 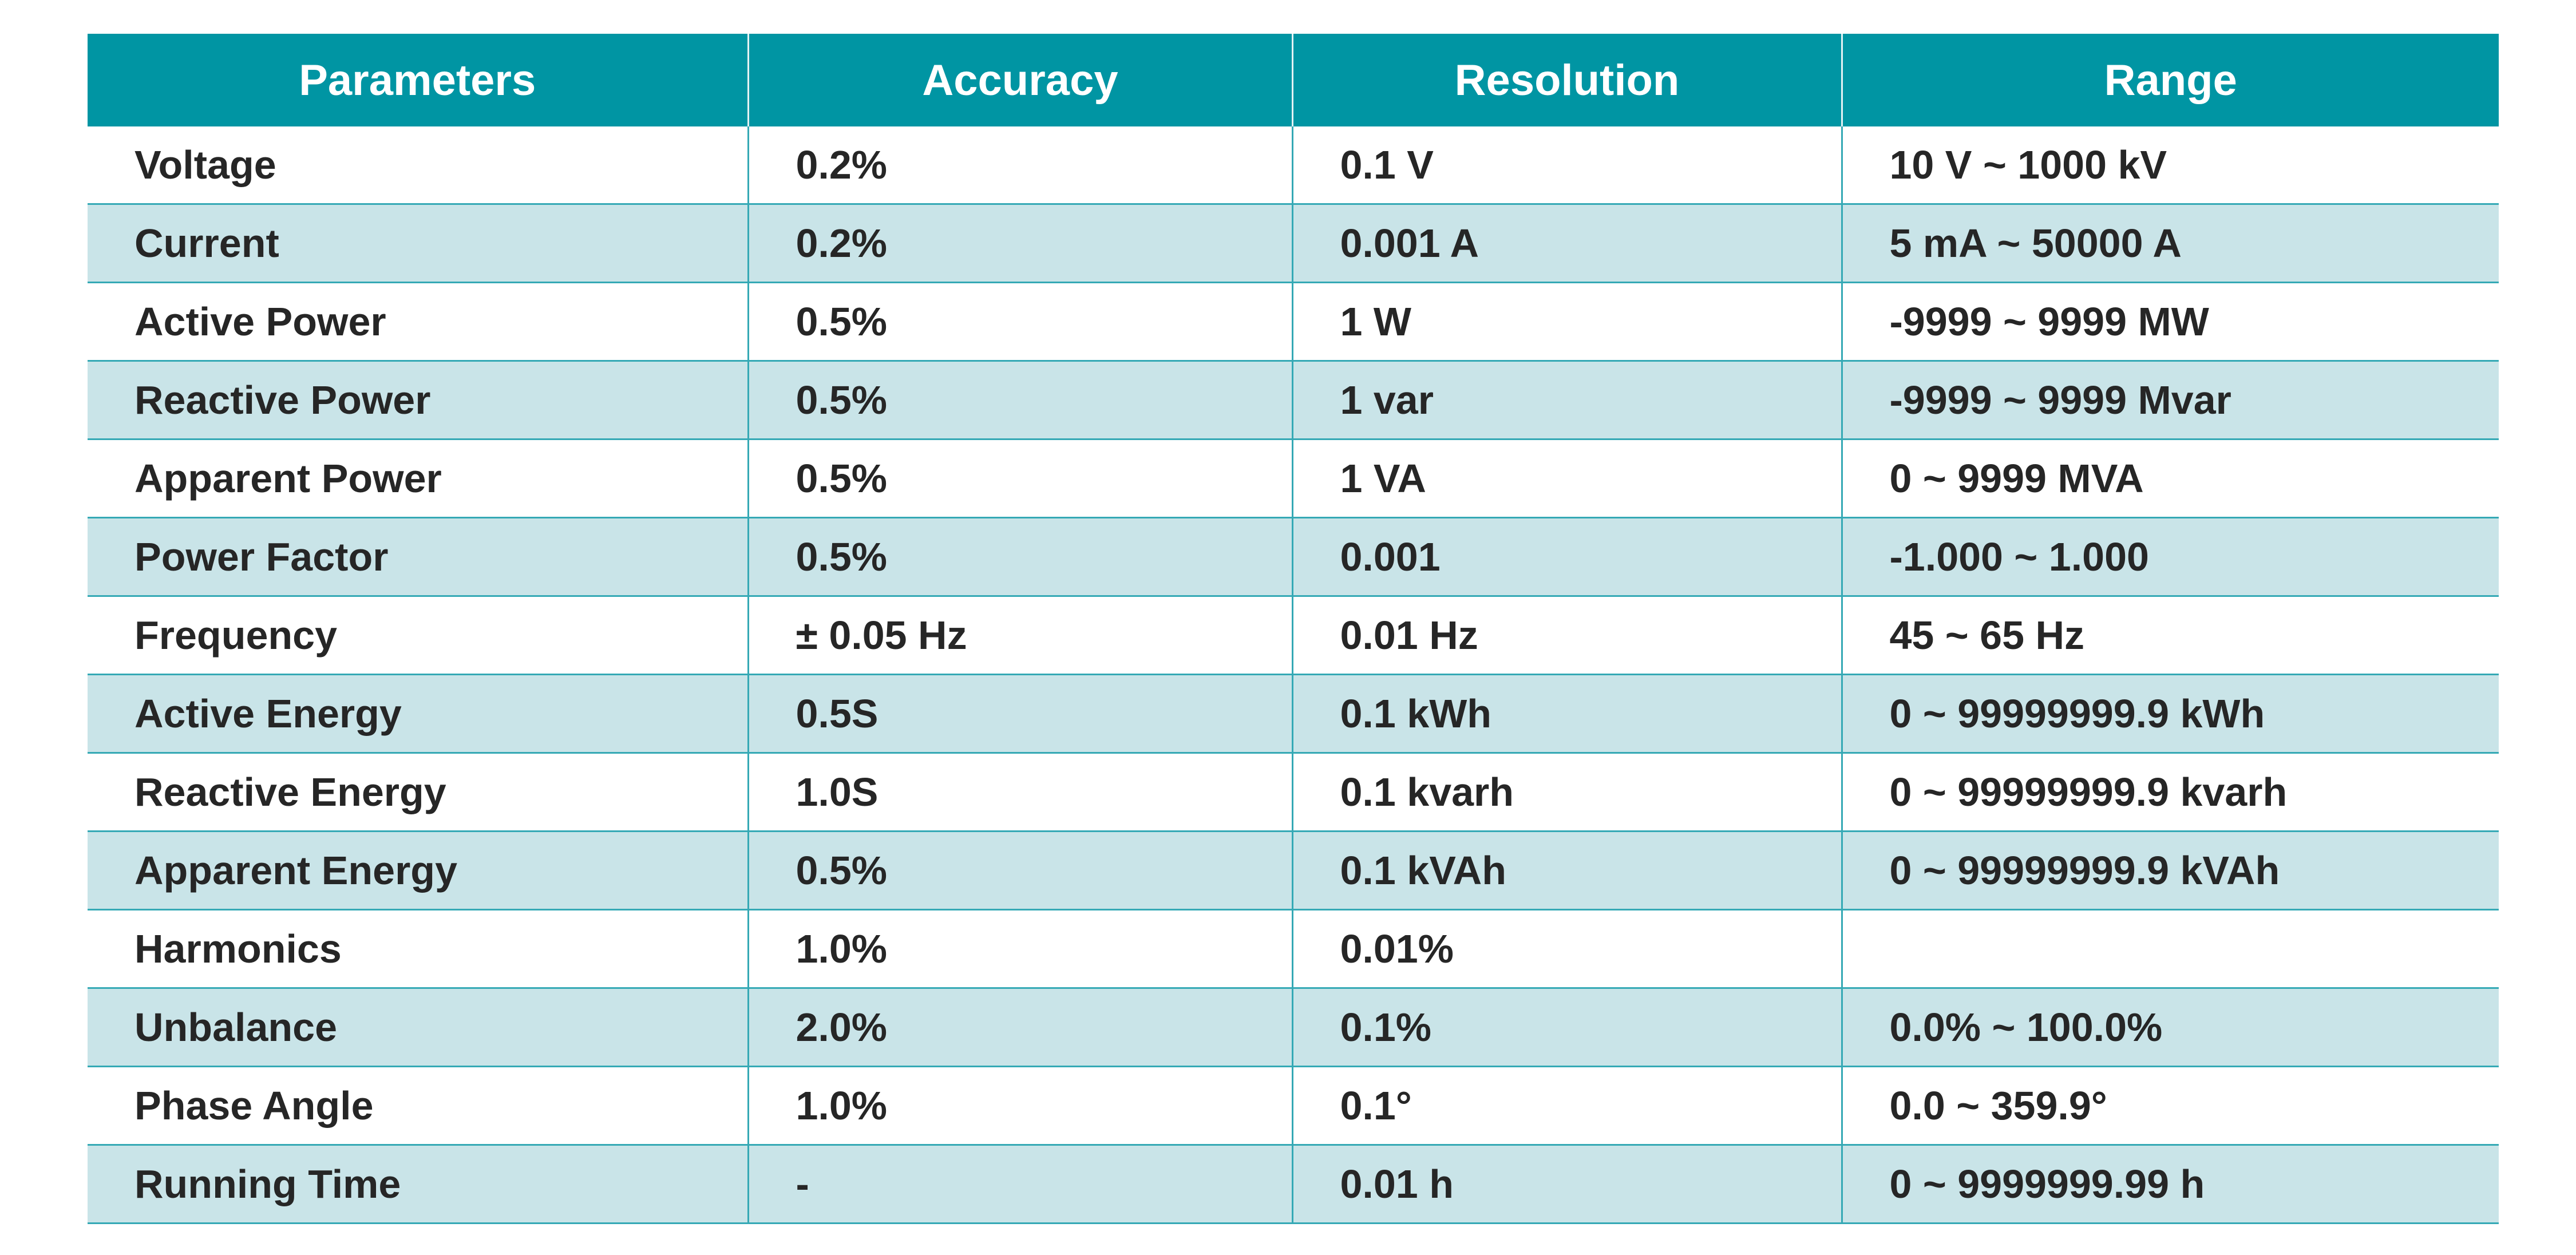 What do you see at coordinates (1566, 792) in the screenshot?
I see `resolution-cell: 0.1 kvarh` at bounding box center [1566, 792].